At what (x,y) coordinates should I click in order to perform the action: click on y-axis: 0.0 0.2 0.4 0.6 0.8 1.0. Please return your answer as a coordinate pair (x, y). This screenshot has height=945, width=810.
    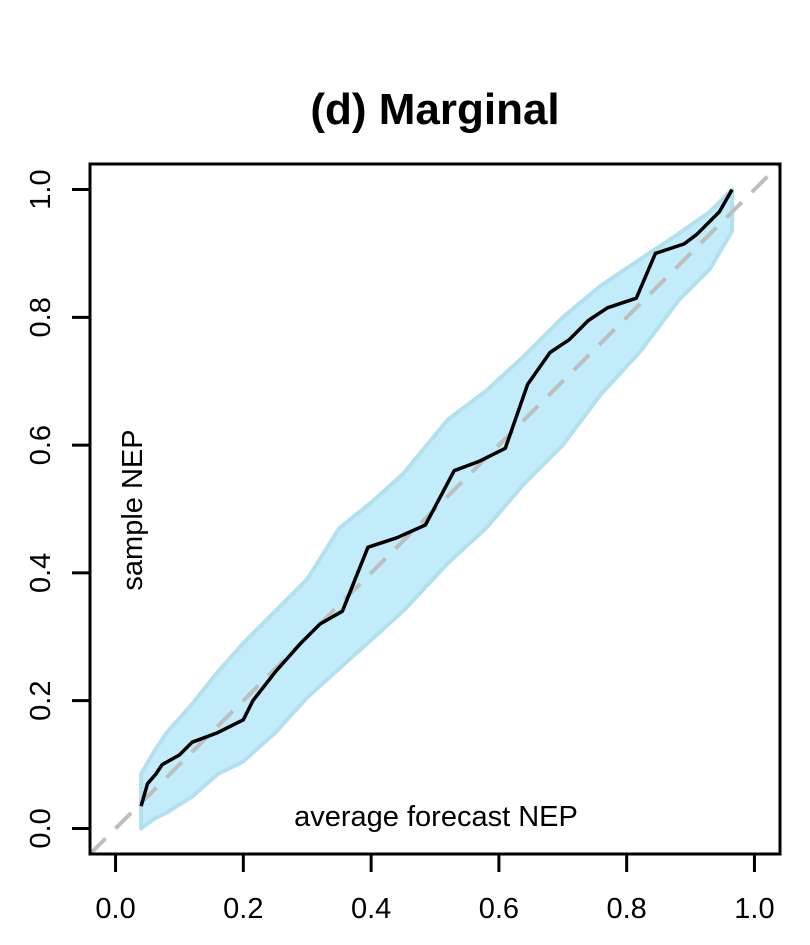
    Looking at the image, I should click on (58, 509).